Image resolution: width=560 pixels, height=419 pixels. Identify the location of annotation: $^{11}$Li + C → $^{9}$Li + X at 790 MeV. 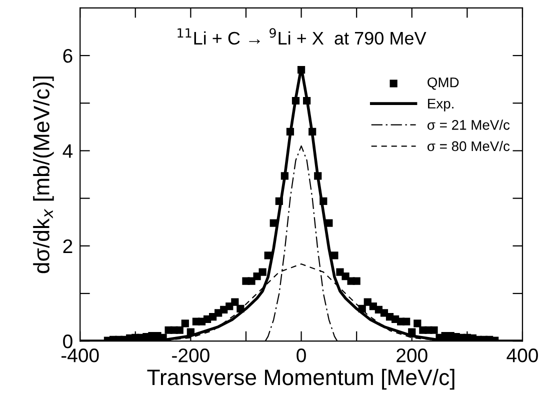
(302, 36).